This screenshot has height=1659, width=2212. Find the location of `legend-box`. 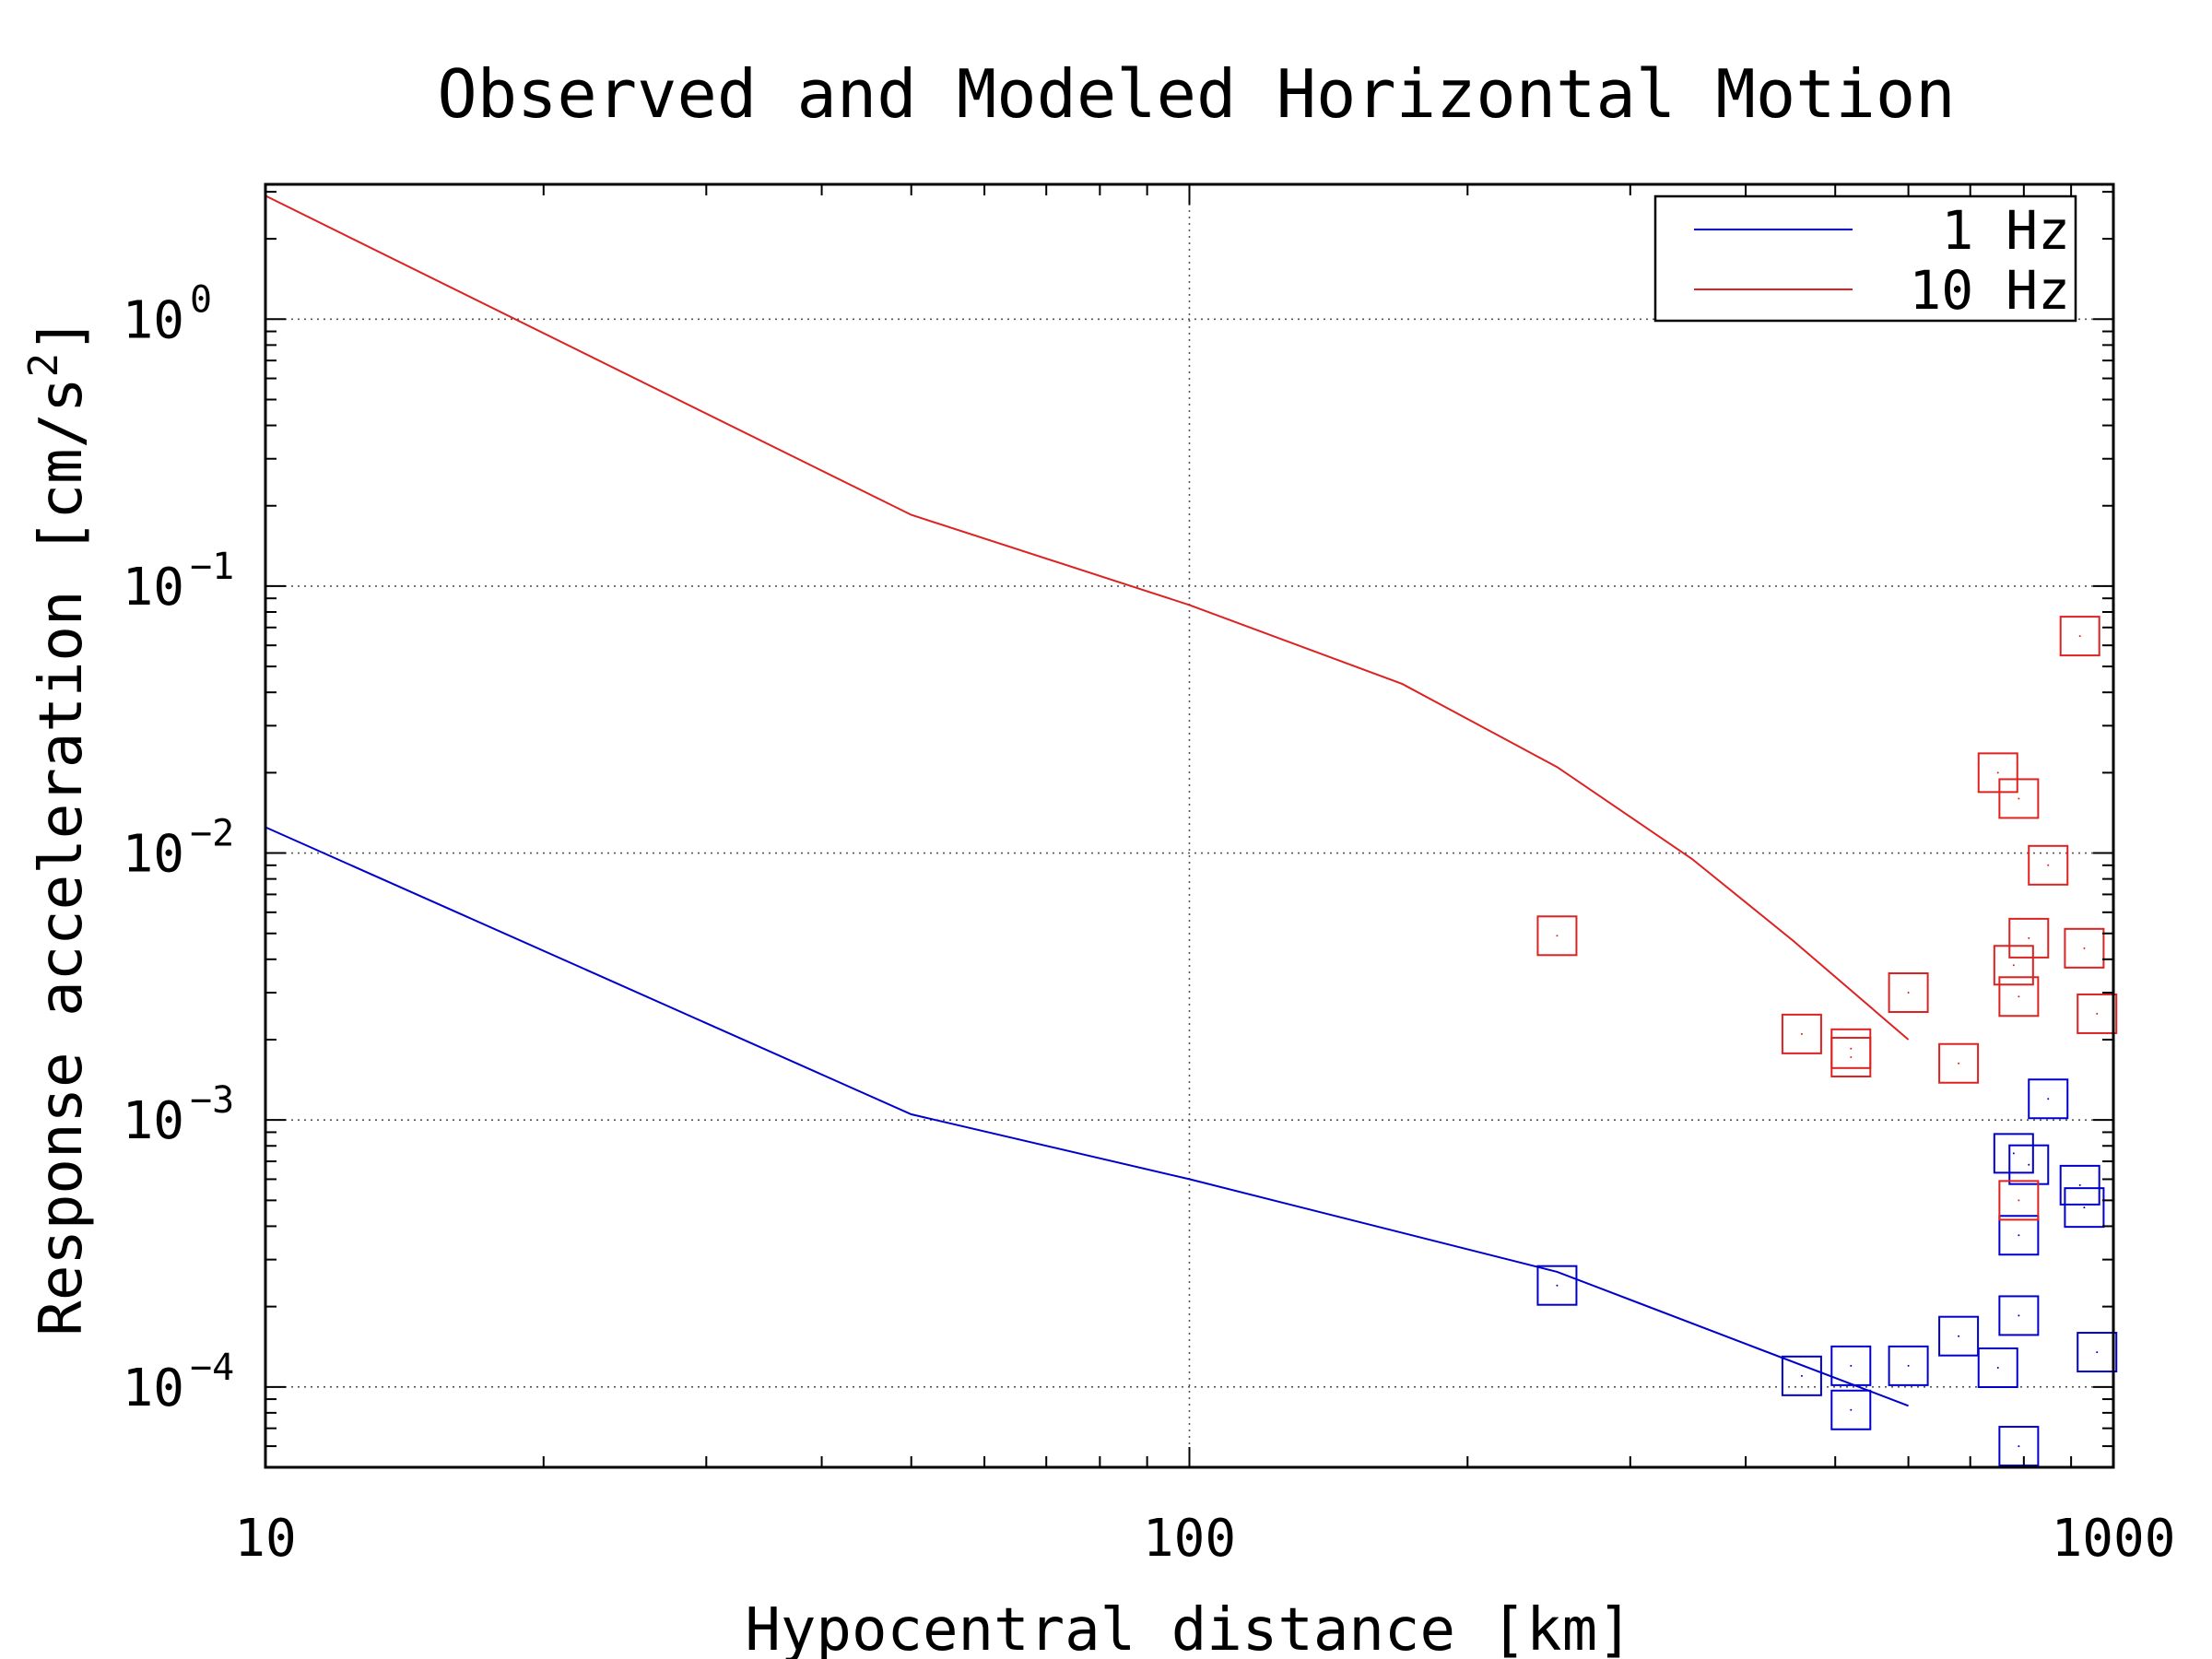

legend-box is located at coordinates (1865, 258).